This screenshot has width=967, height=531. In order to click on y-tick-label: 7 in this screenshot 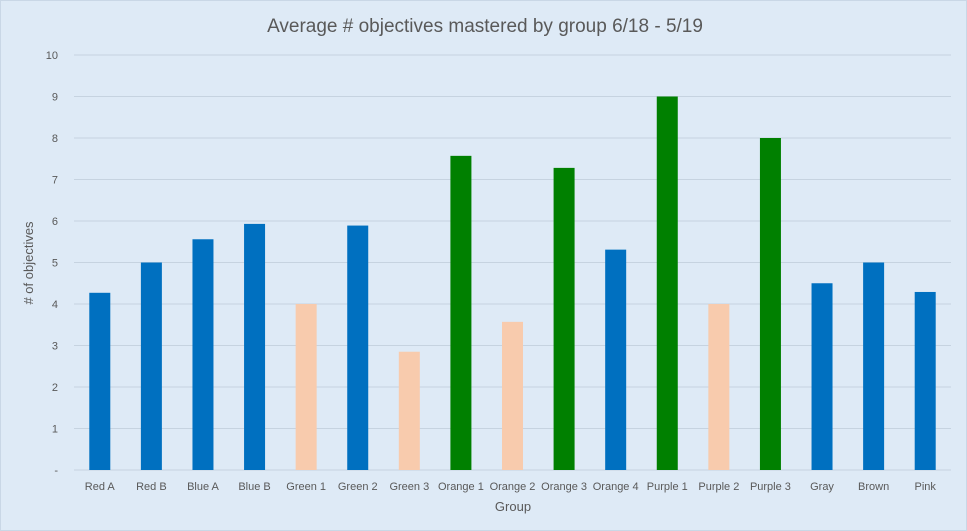, I will do `click(55, 181)`.